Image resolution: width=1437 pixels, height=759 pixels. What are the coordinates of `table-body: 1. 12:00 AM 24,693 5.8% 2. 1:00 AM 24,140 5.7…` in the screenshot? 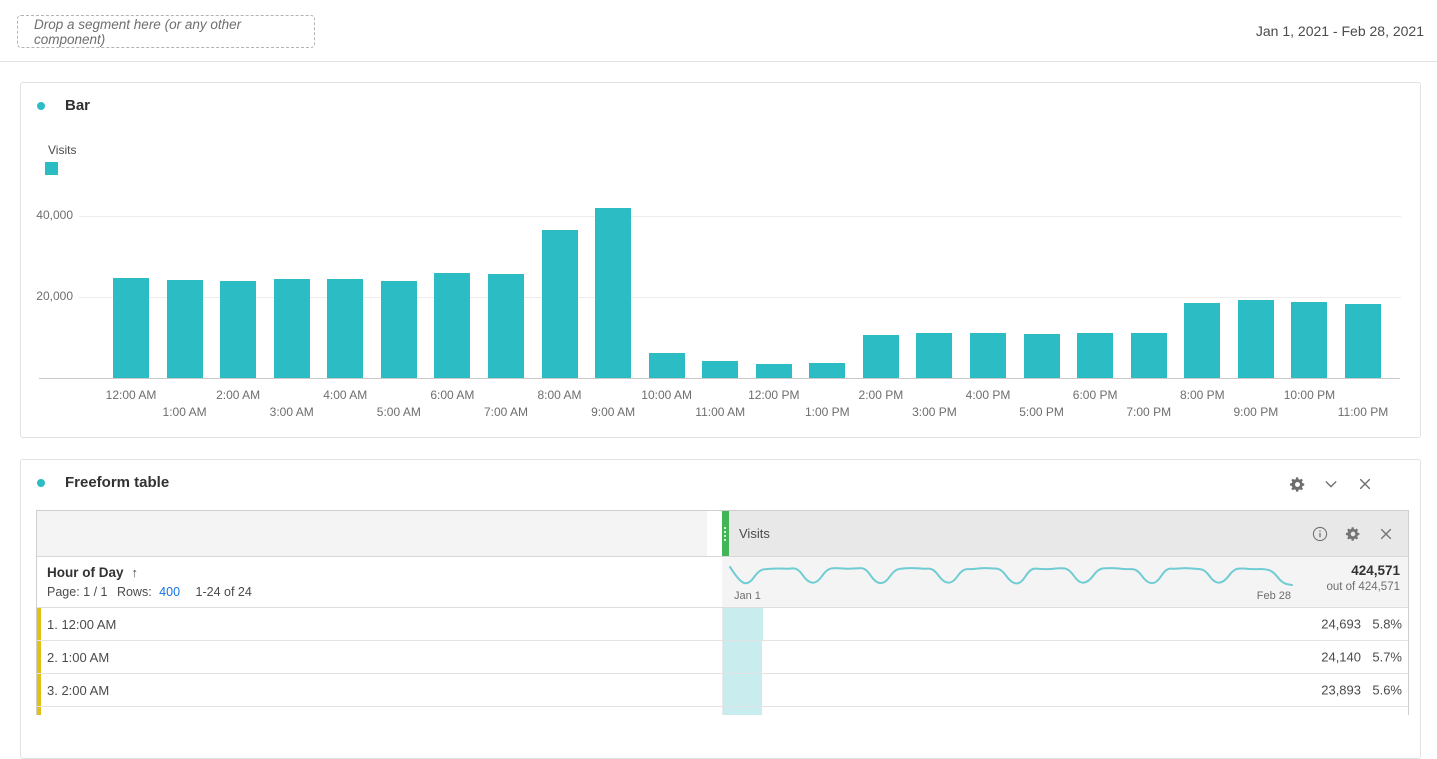 It's located at (722, 661).